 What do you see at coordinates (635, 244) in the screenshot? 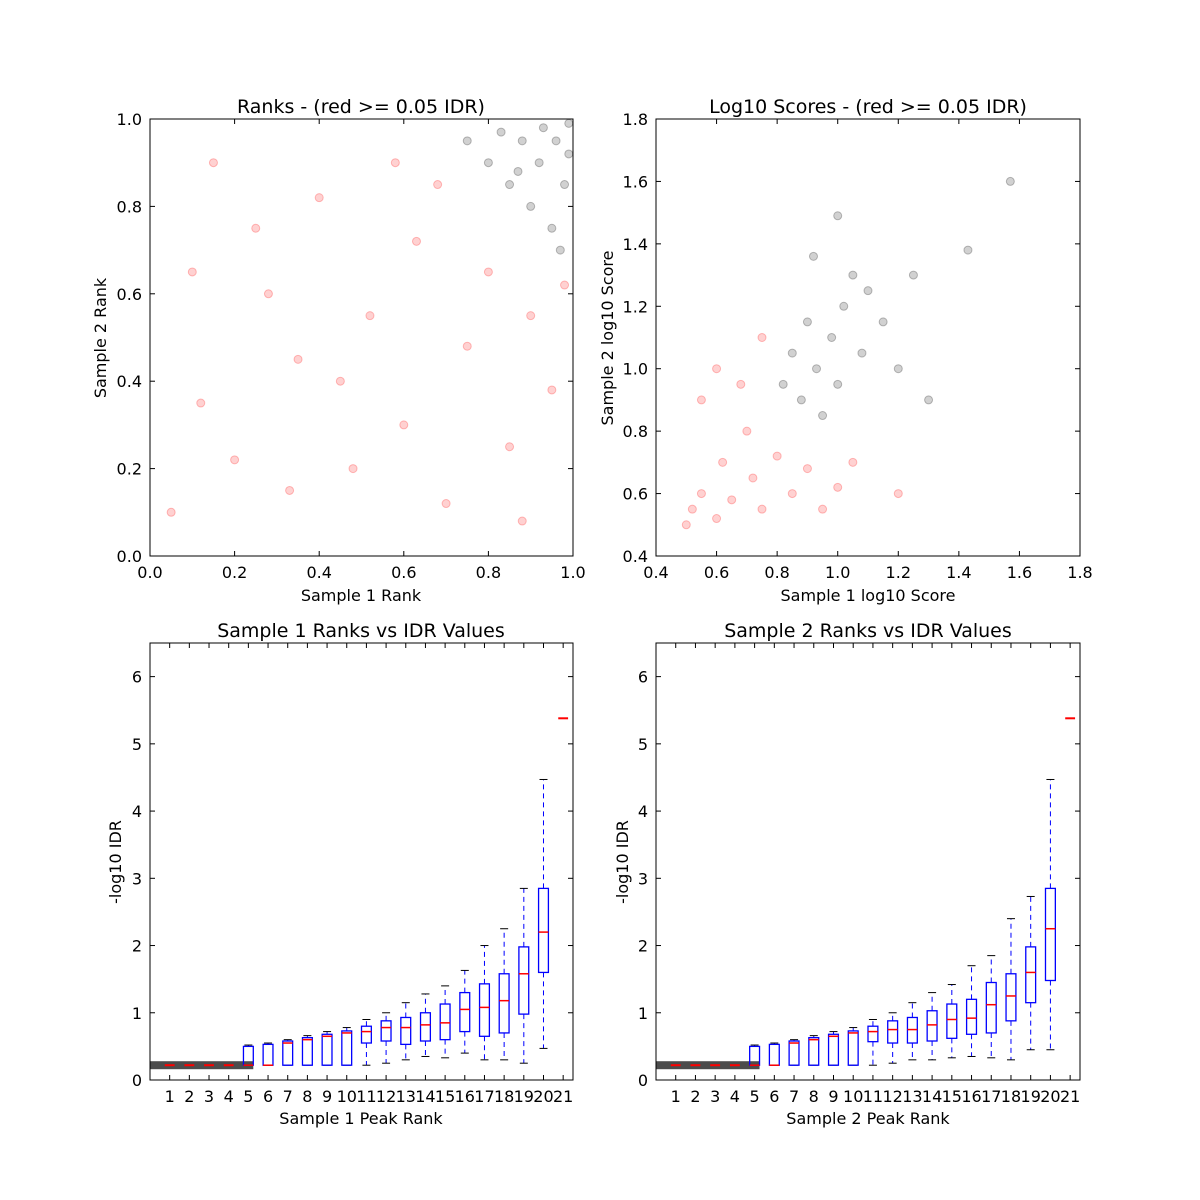
I see `scores-ytick-label: 1.4` at bounding box center [635, 244].